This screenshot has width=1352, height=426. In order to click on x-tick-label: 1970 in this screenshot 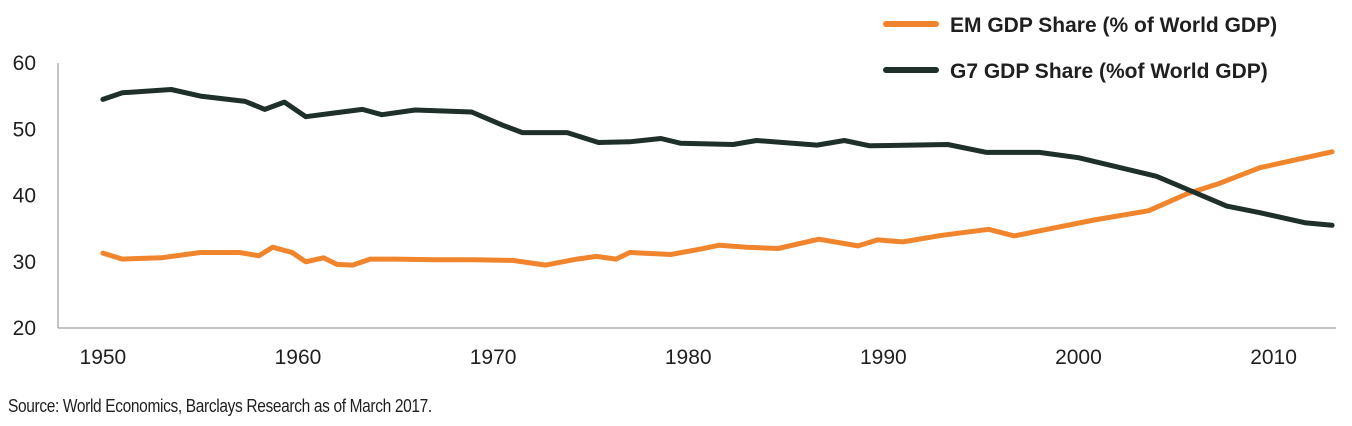, I will do `click(493, 357)`.